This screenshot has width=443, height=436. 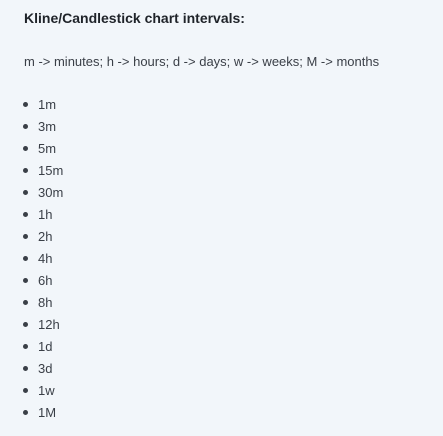 I want to click on interval-label: 1d, so click(x=45, y=346).